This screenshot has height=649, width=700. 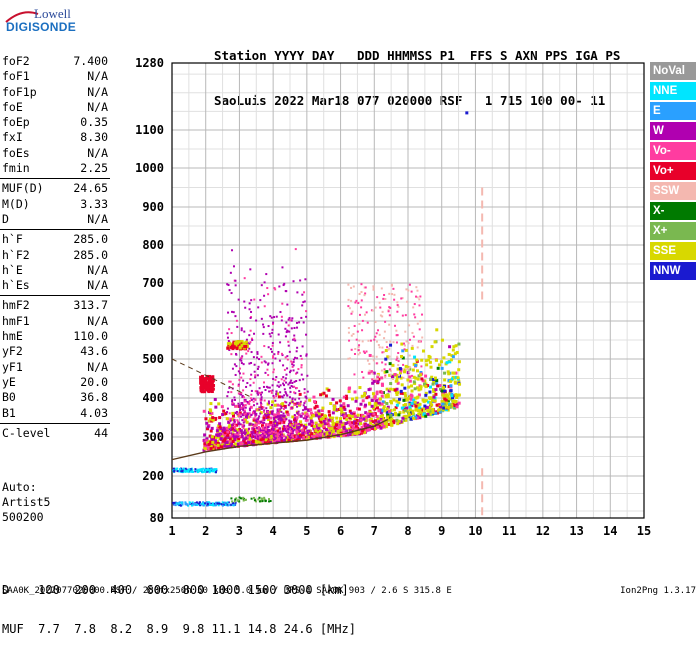 I want to click on x-tick-label: 13, so click(x=576, y=531).